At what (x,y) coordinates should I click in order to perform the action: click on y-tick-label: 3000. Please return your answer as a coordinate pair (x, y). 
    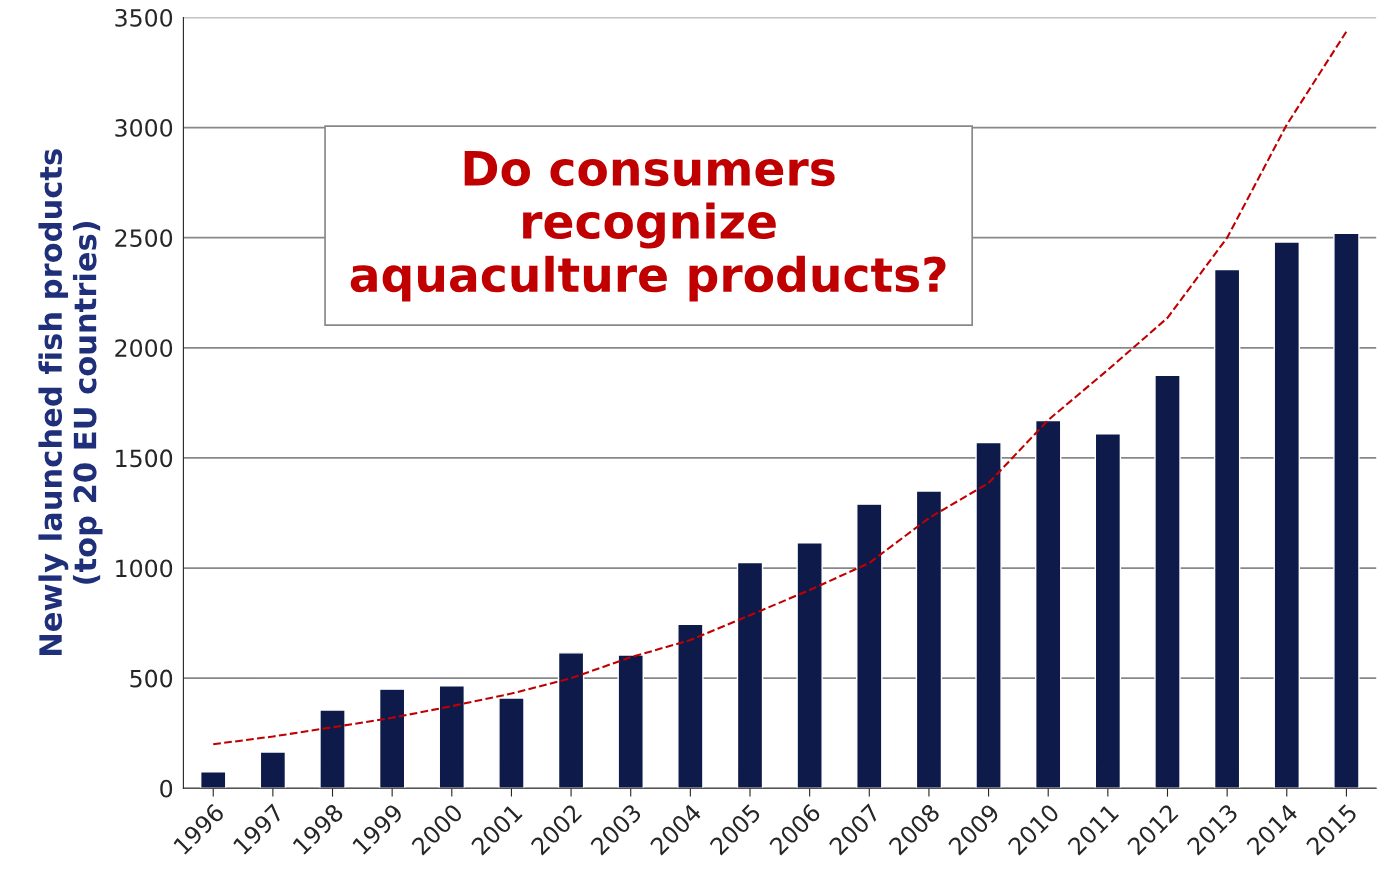
    Looking at the image, I should click on (144, 128).